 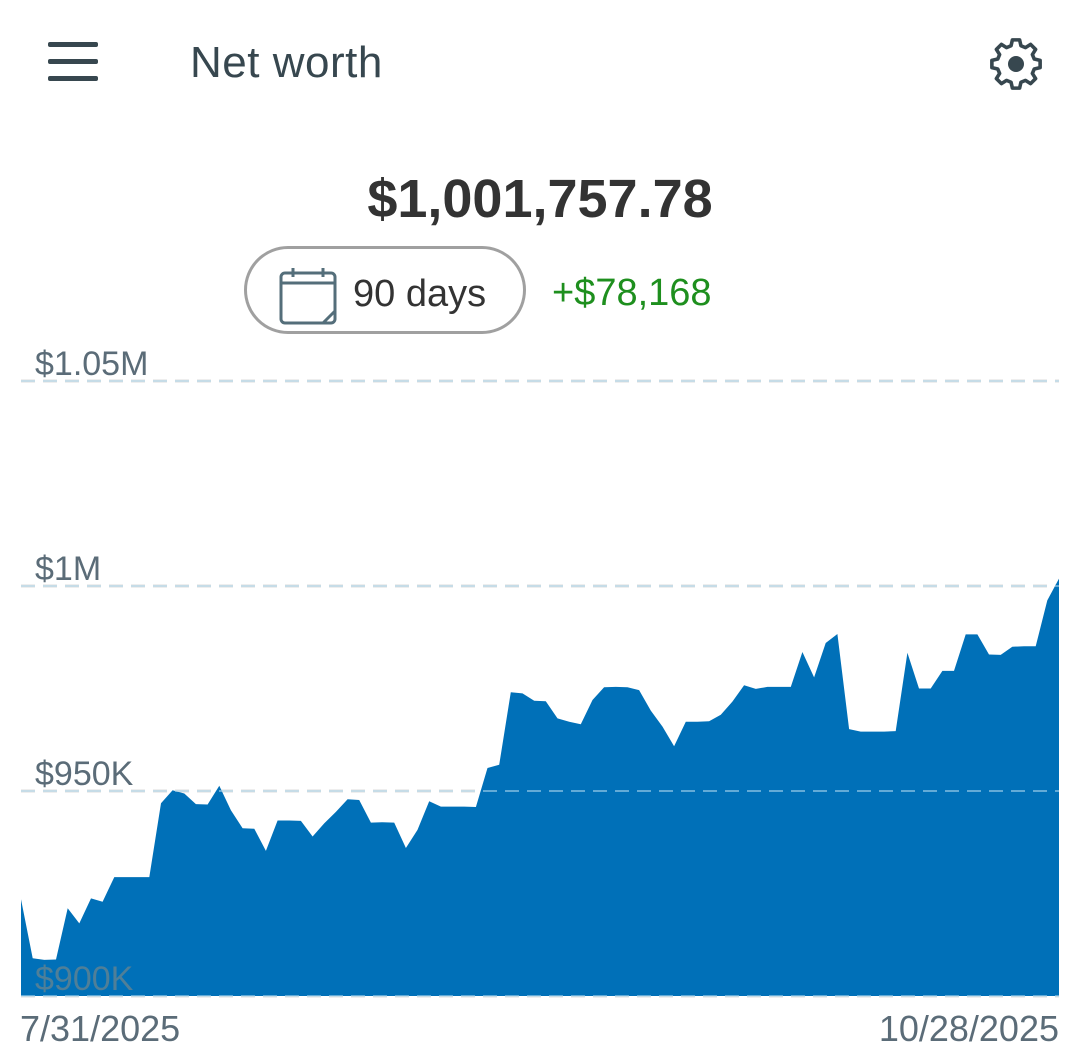 What do you see at coordinates (84, 979) in the screenshot?
I see `y-tick-label: $900K` at bounding box center [84, 979].